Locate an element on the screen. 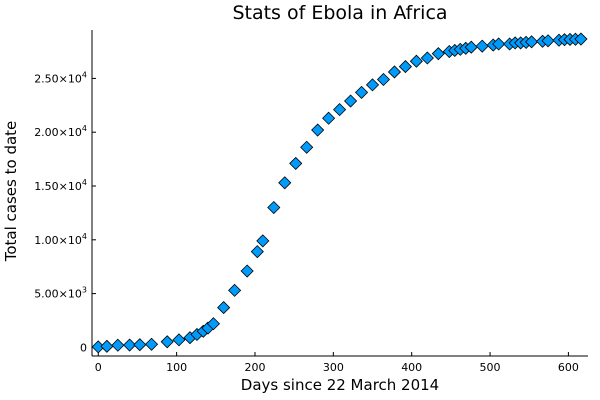  x-tick-label: 0 is located at coordinates (98, 367).